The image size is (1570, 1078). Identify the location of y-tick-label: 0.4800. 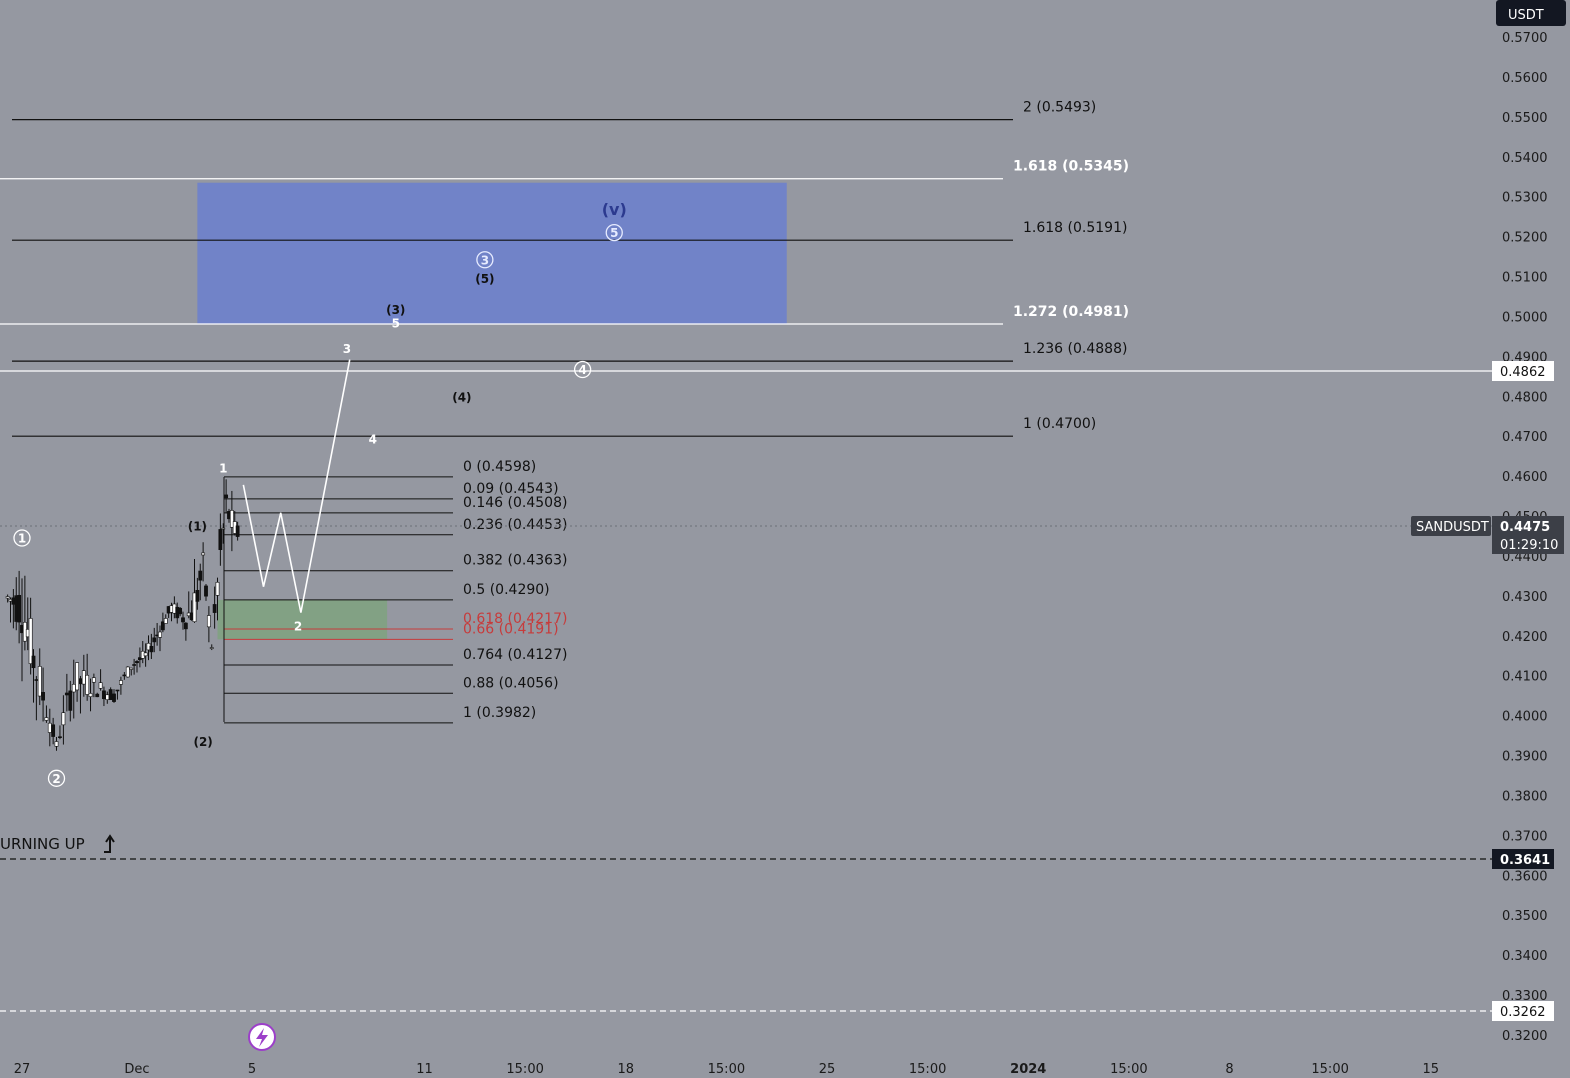
(1525, 397).